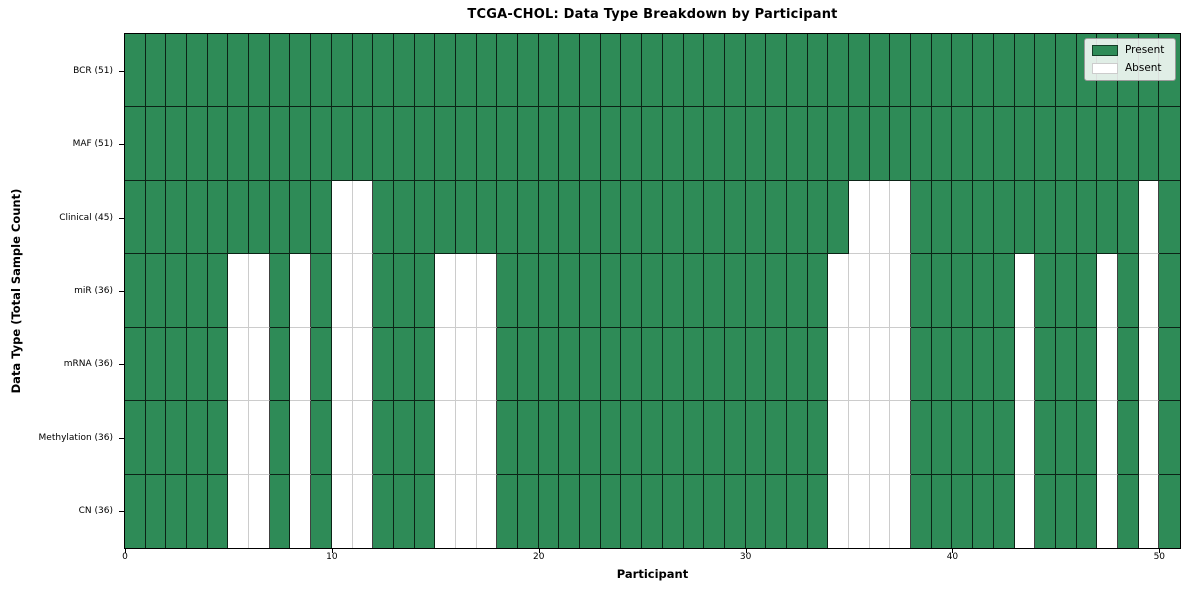  What do you see at coordinates (121, 438) in the screenshot?
I see `y-tick-mark` at bounding box center [121, 438].